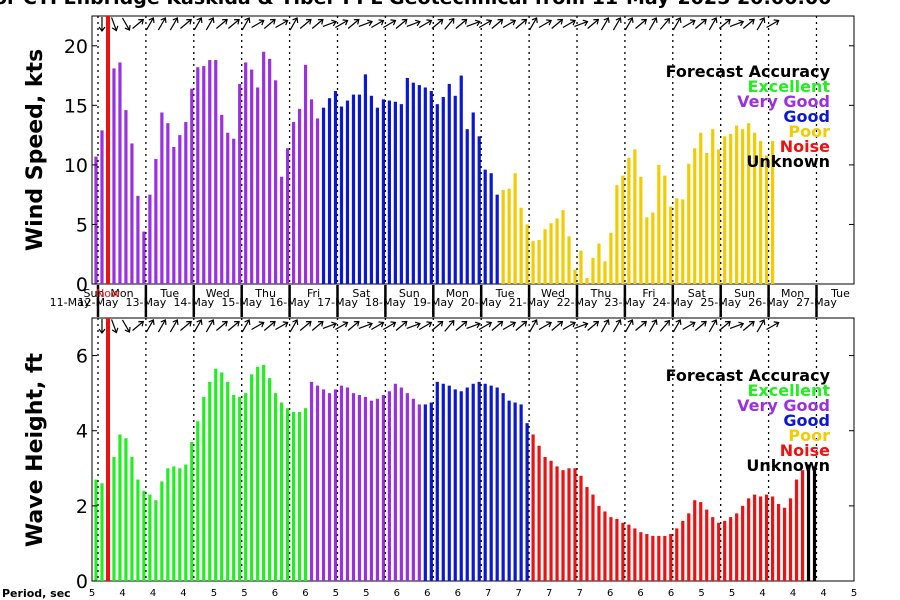 The height and width of the screenshot is (600, 900). What do you see at coordinates (82, 357) in the screenshot?
I see `wave-y-tick-label: 6` at bounding box center [82, 357].